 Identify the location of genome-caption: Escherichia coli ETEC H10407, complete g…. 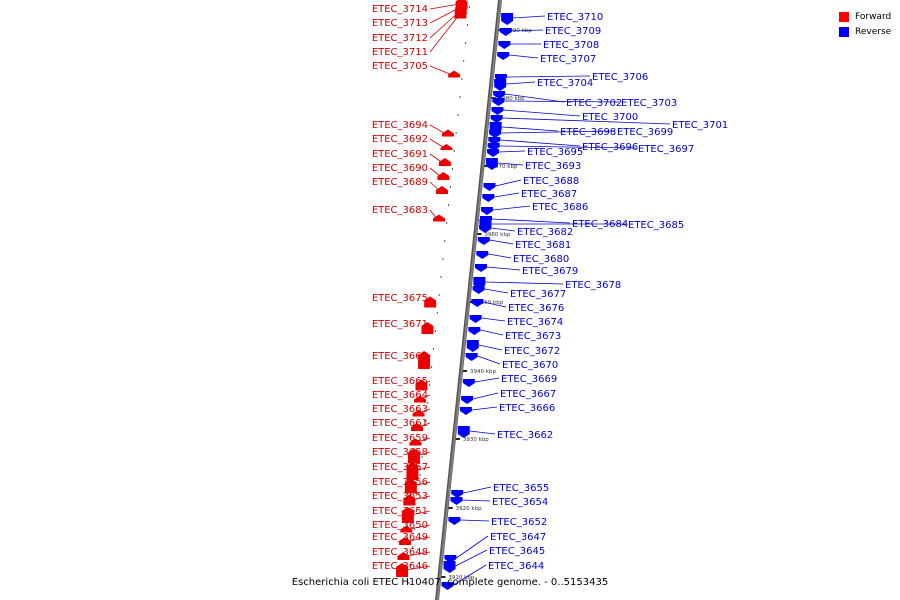
(450, 582).